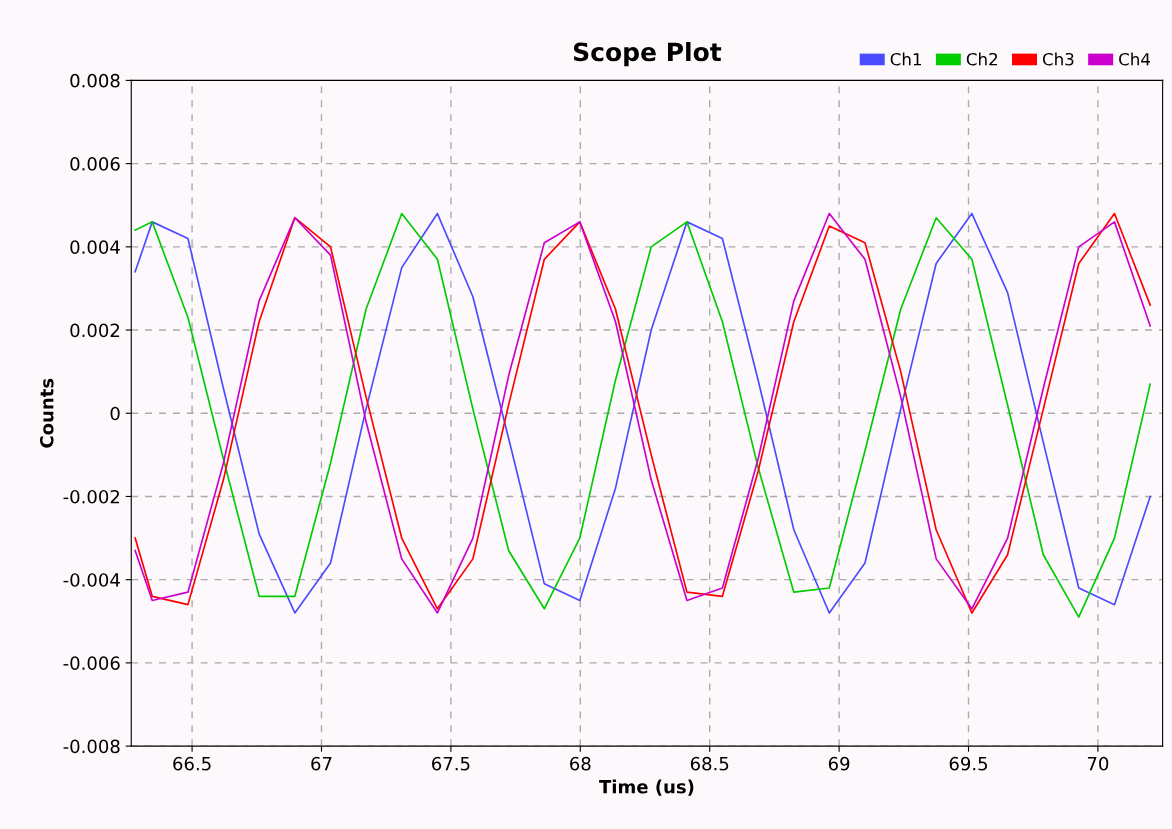 The height and width of the screenshot is (829, 1172). What do you see at coordinates (709, 763) in the screenshot?
I see `x-tick-label: 68.5` at bounding box center [709, 763].